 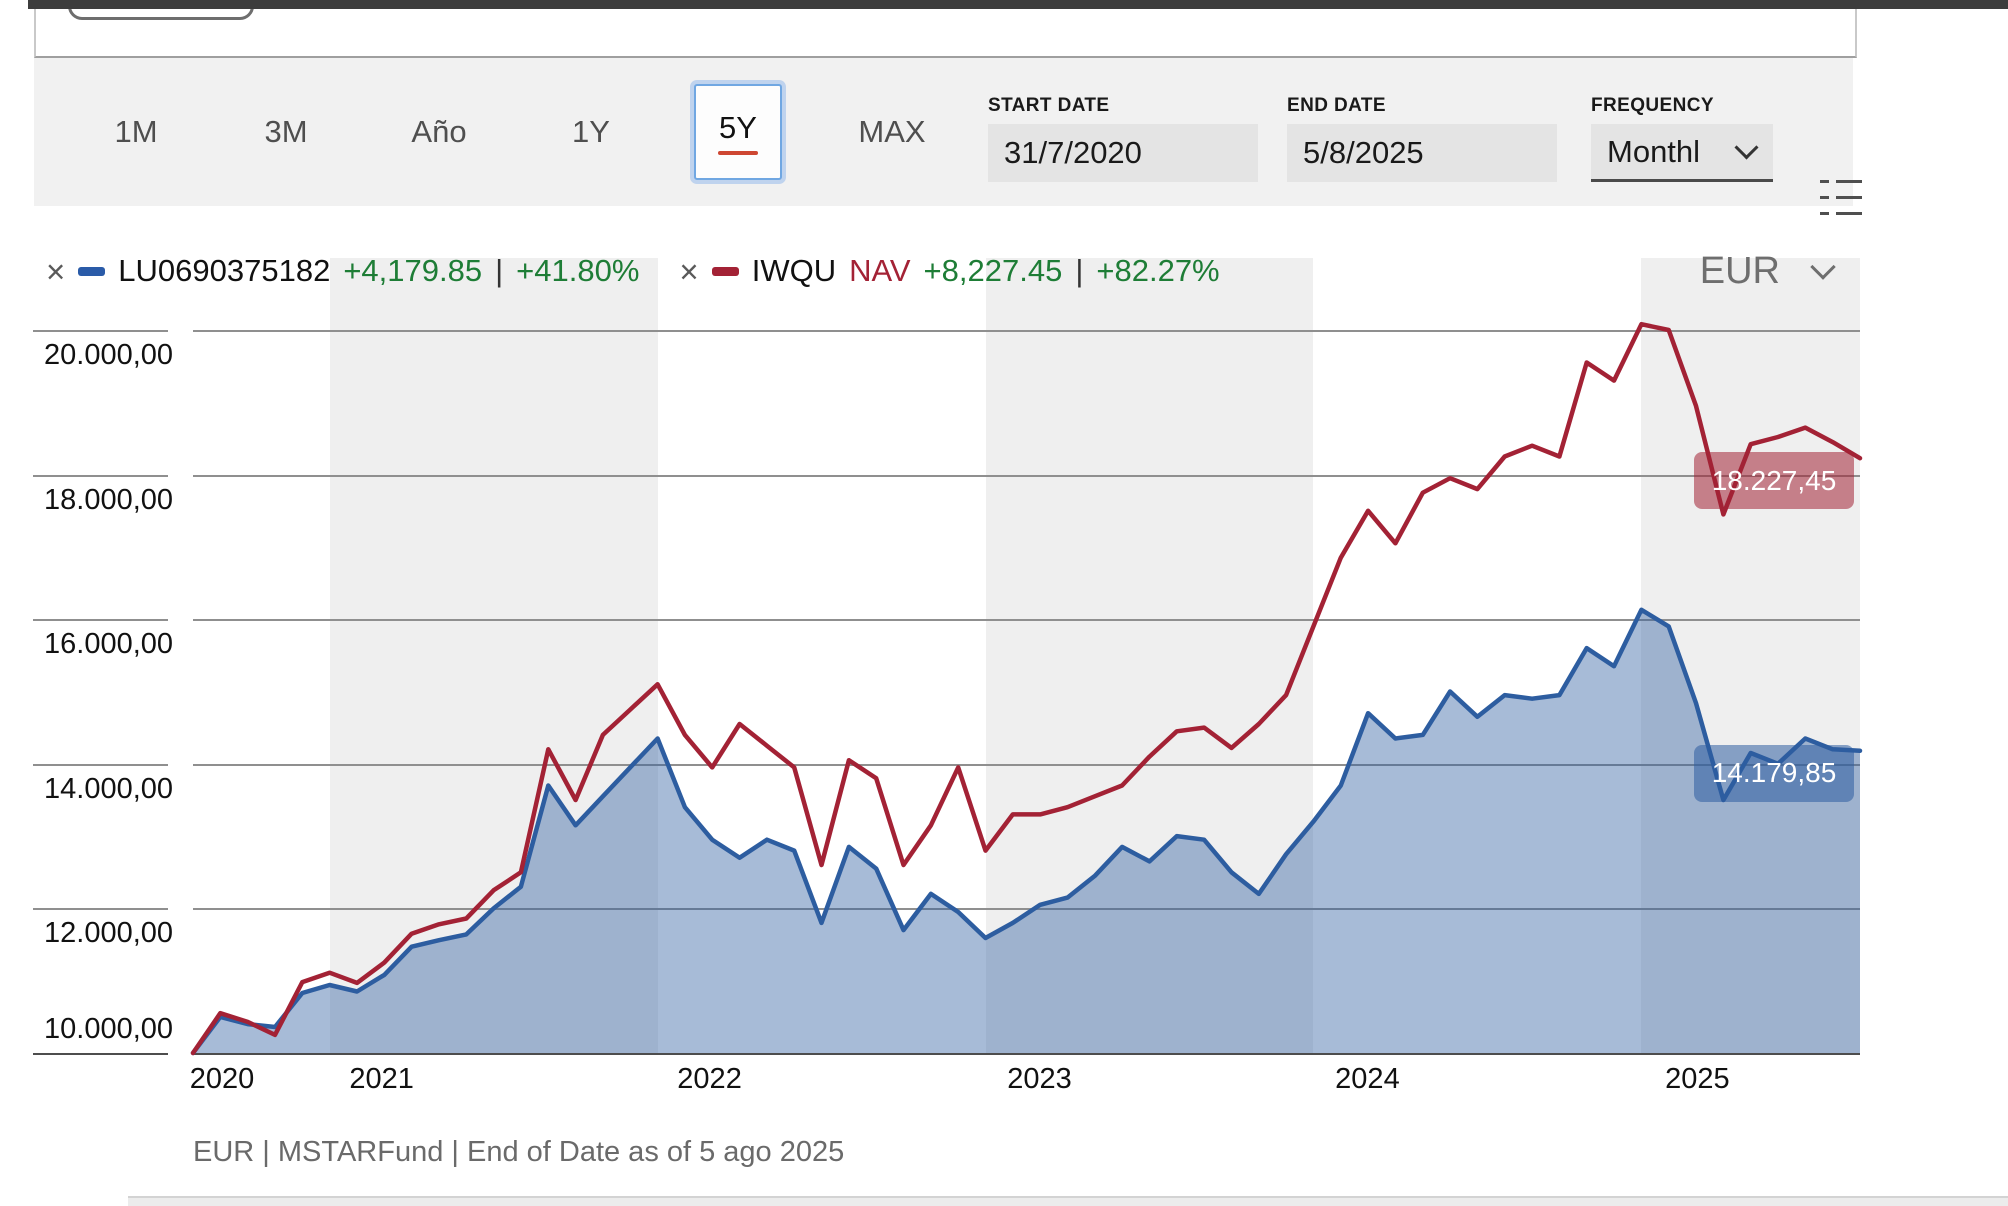 I want to click on top-dark-bar, so click(x=1018, y=4).